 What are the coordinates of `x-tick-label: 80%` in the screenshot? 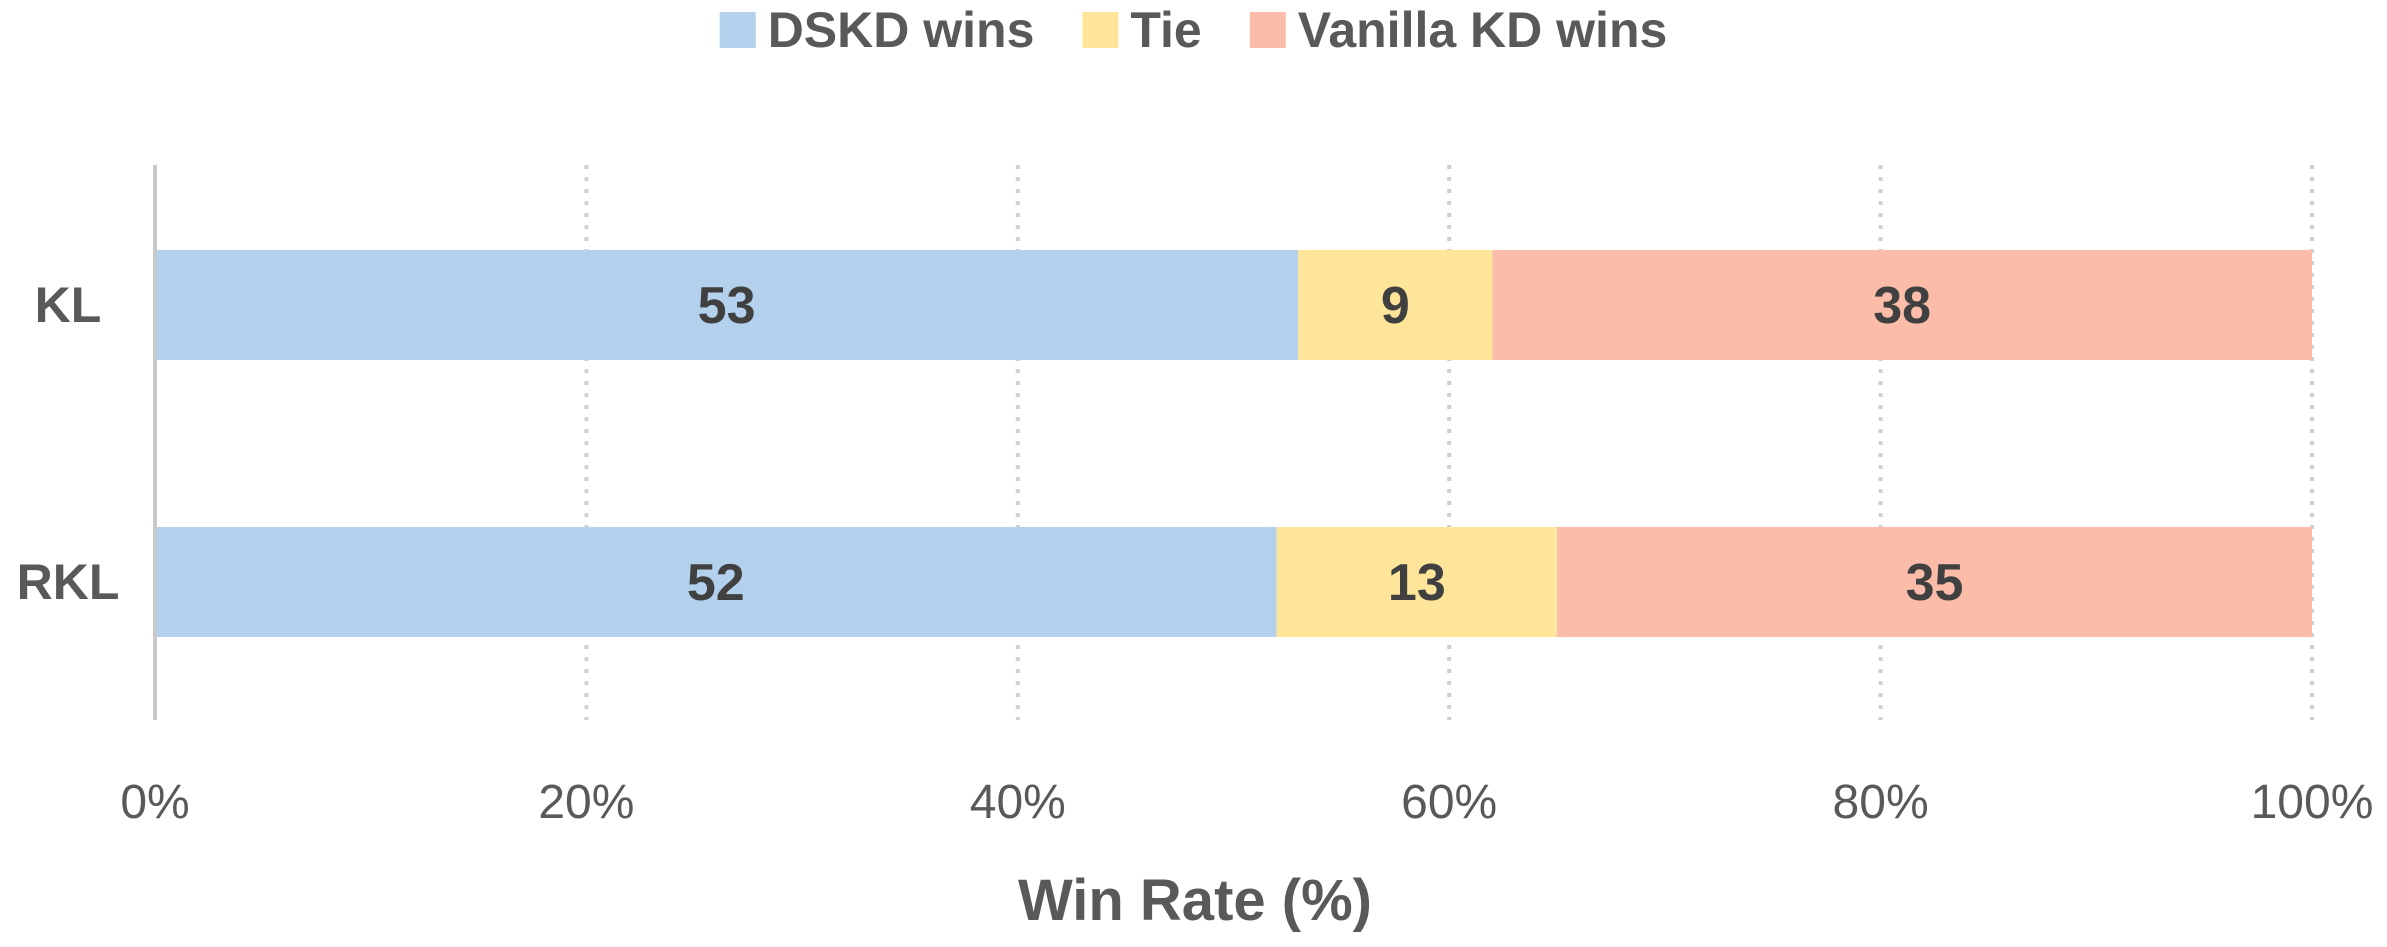 It's located at (1881, 802).